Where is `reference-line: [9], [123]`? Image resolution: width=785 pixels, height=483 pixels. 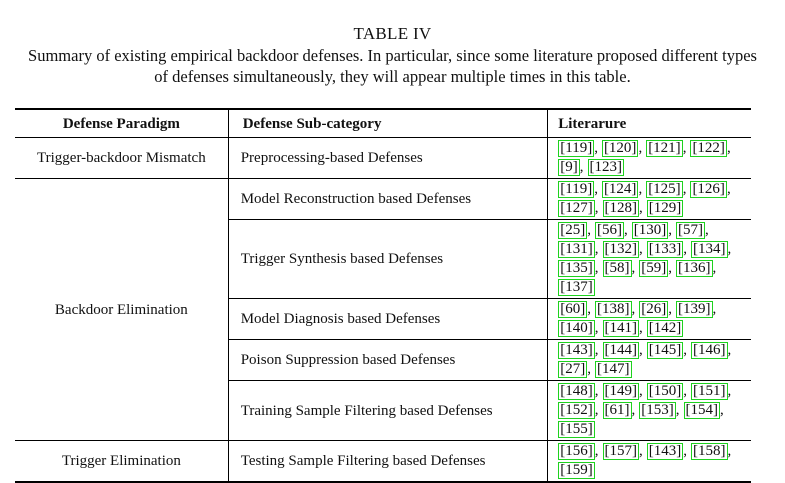
reference-line: [9], [123] is located at coordinates (650, 167).